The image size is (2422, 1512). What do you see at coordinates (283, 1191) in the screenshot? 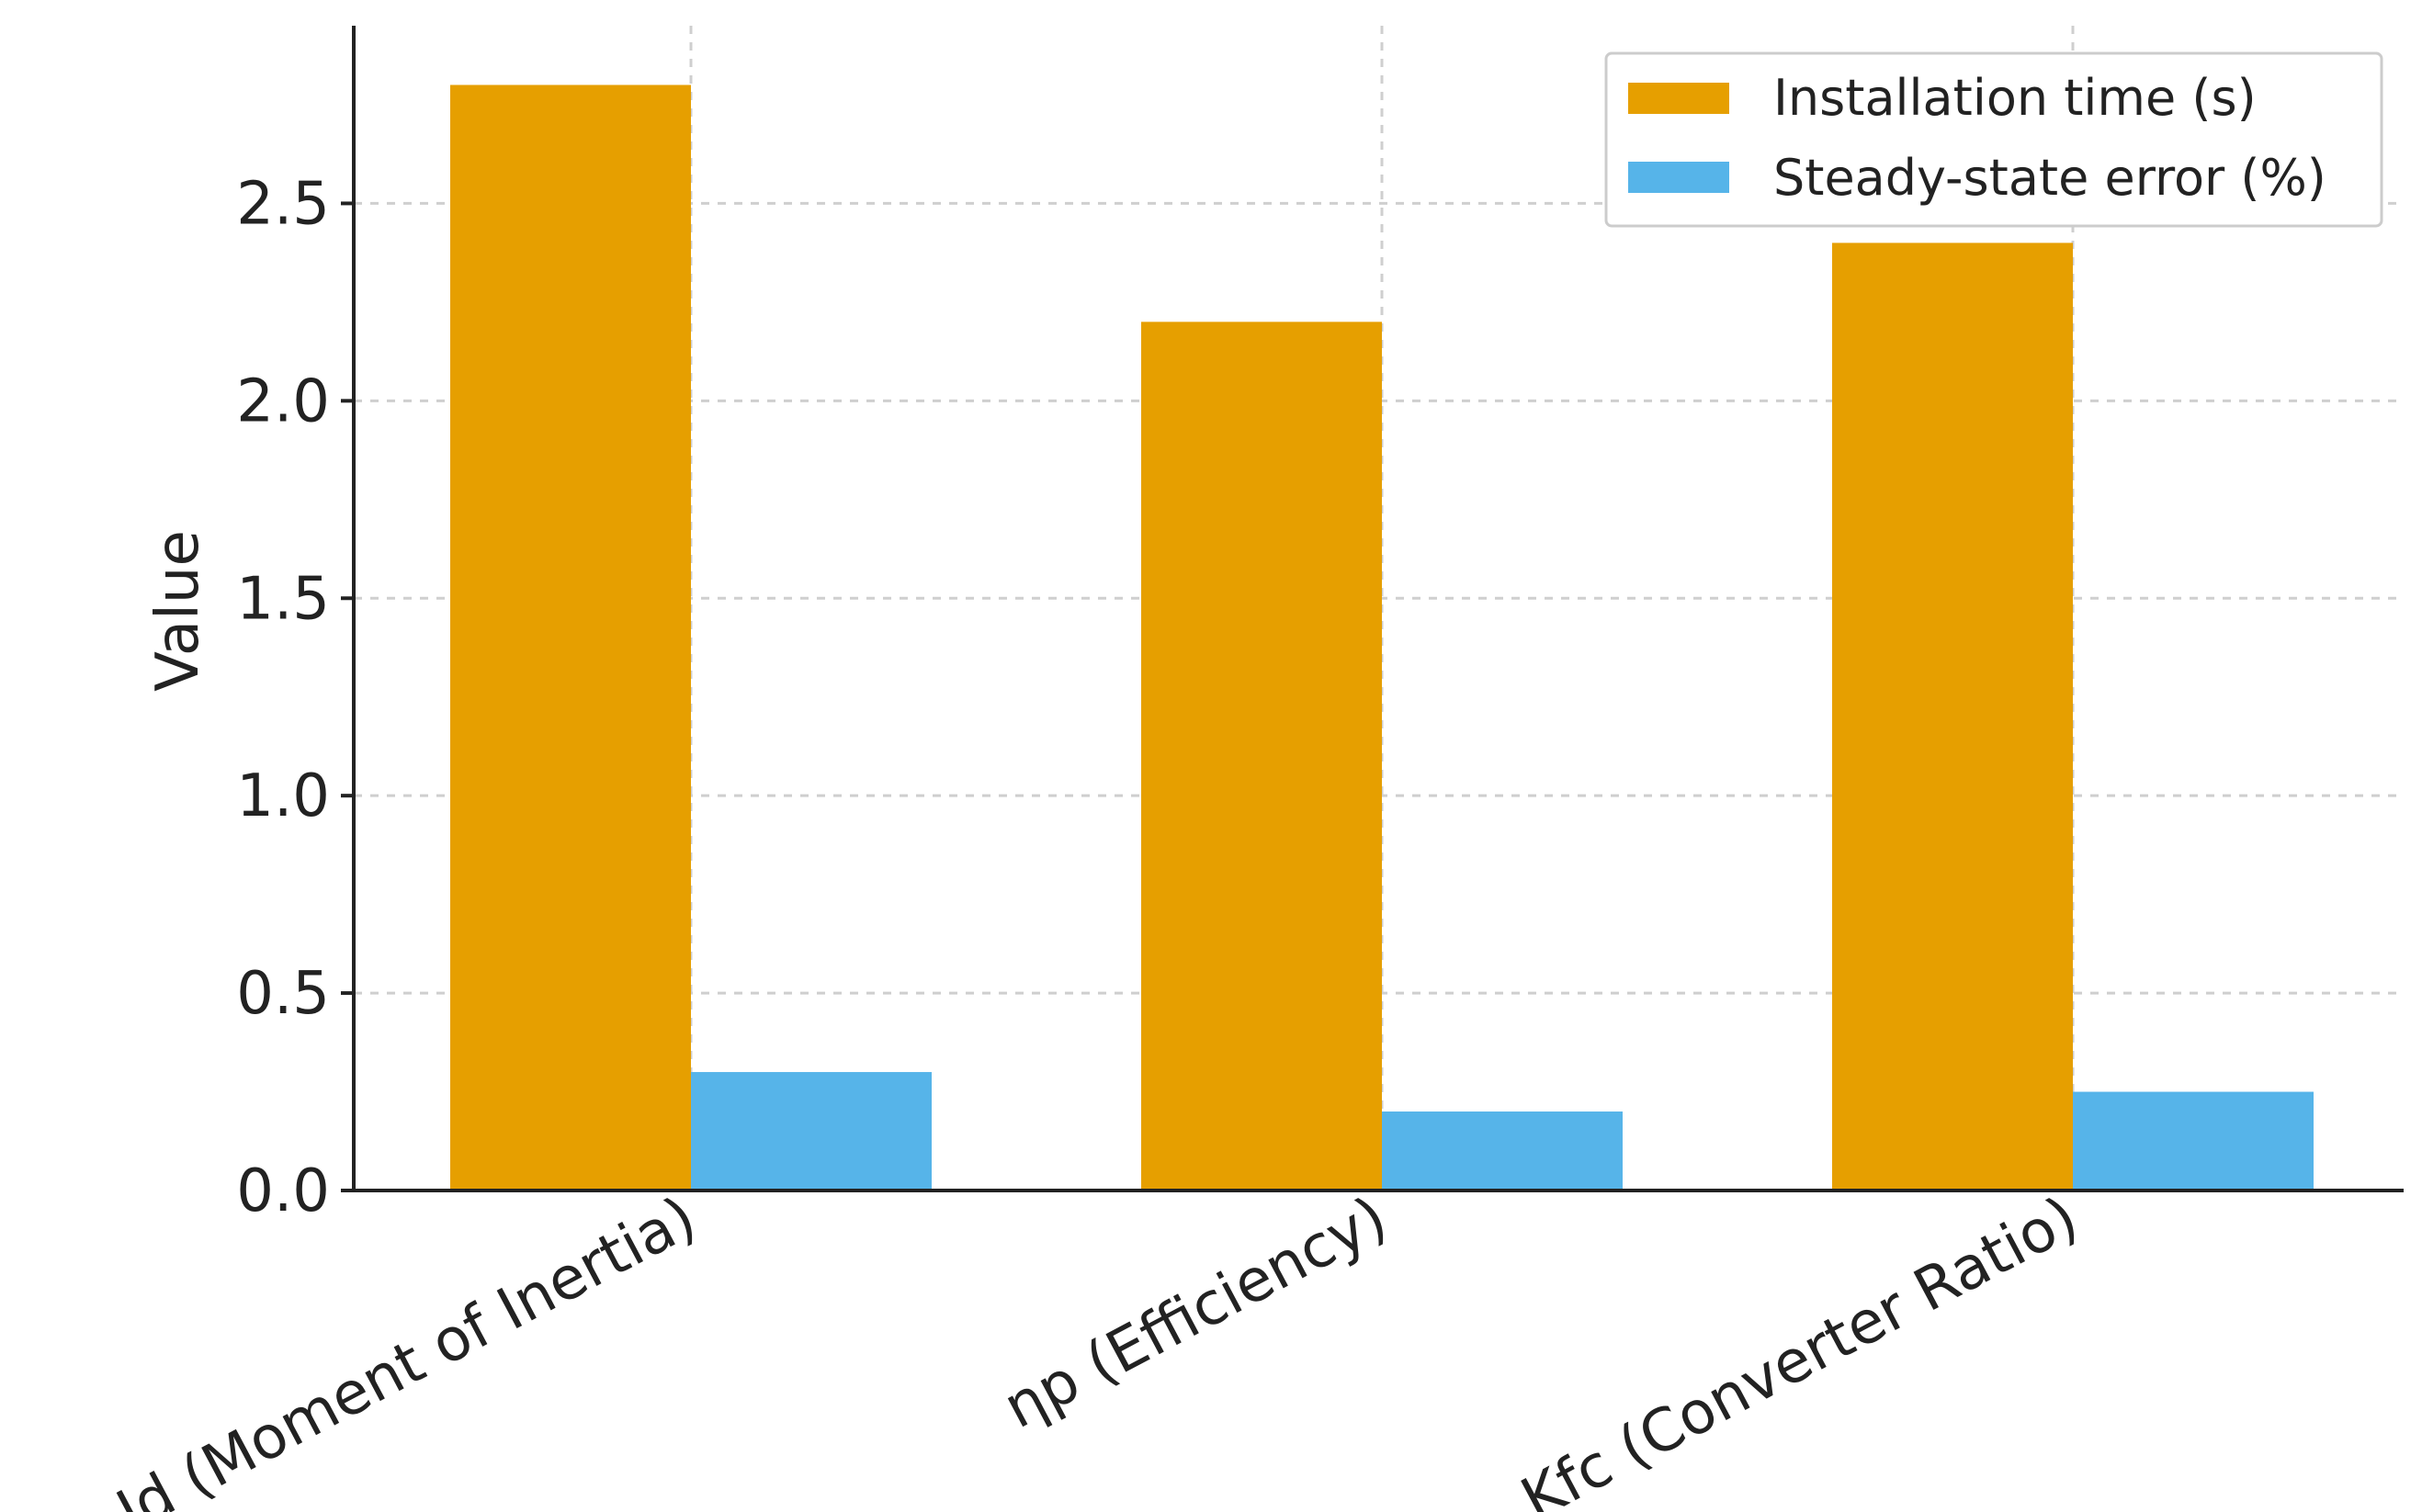
I see `y-tick-label: 0.0` at bounding box center [283, 1191].